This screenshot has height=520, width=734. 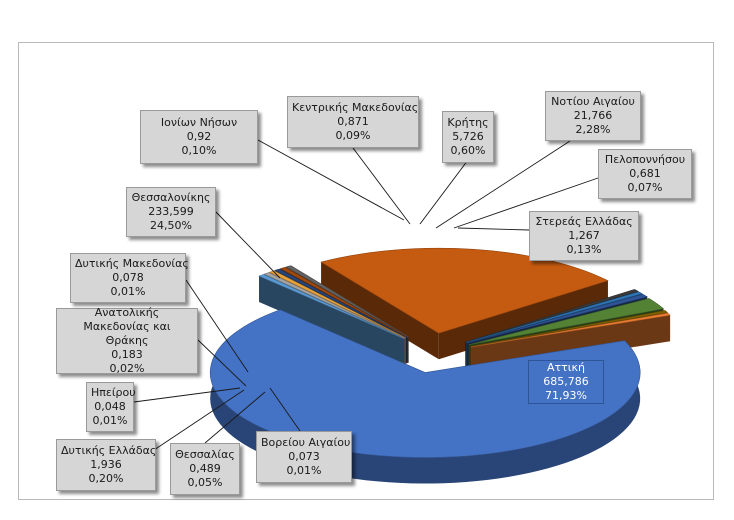 What do you see at coordinates (199, 122) in the screenshot?
I see `slice-name: Ιονίων Νήσων` at bounding box center [199, 122].